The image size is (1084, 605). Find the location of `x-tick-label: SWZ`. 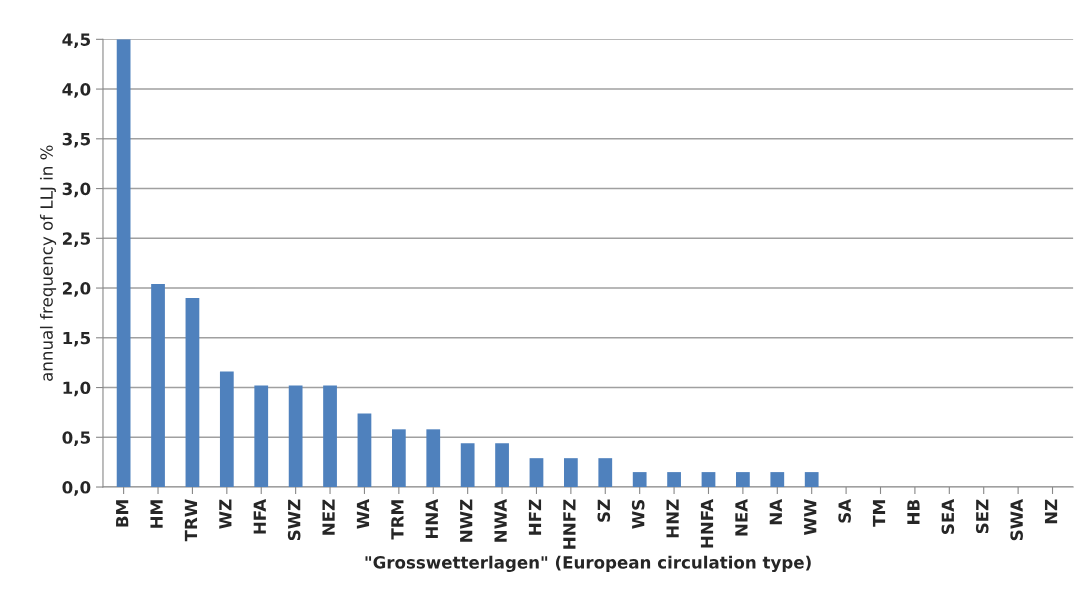

x-tick-label: SWZ is located at coordinates (294, 520).